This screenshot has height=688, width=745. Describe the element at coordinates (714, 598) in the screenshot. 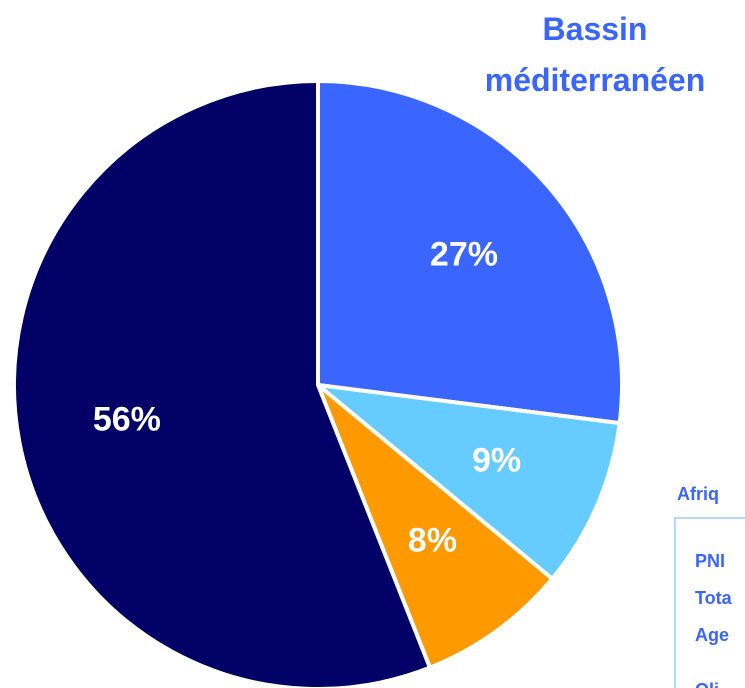

I see `panel-row: Tota` at that location.